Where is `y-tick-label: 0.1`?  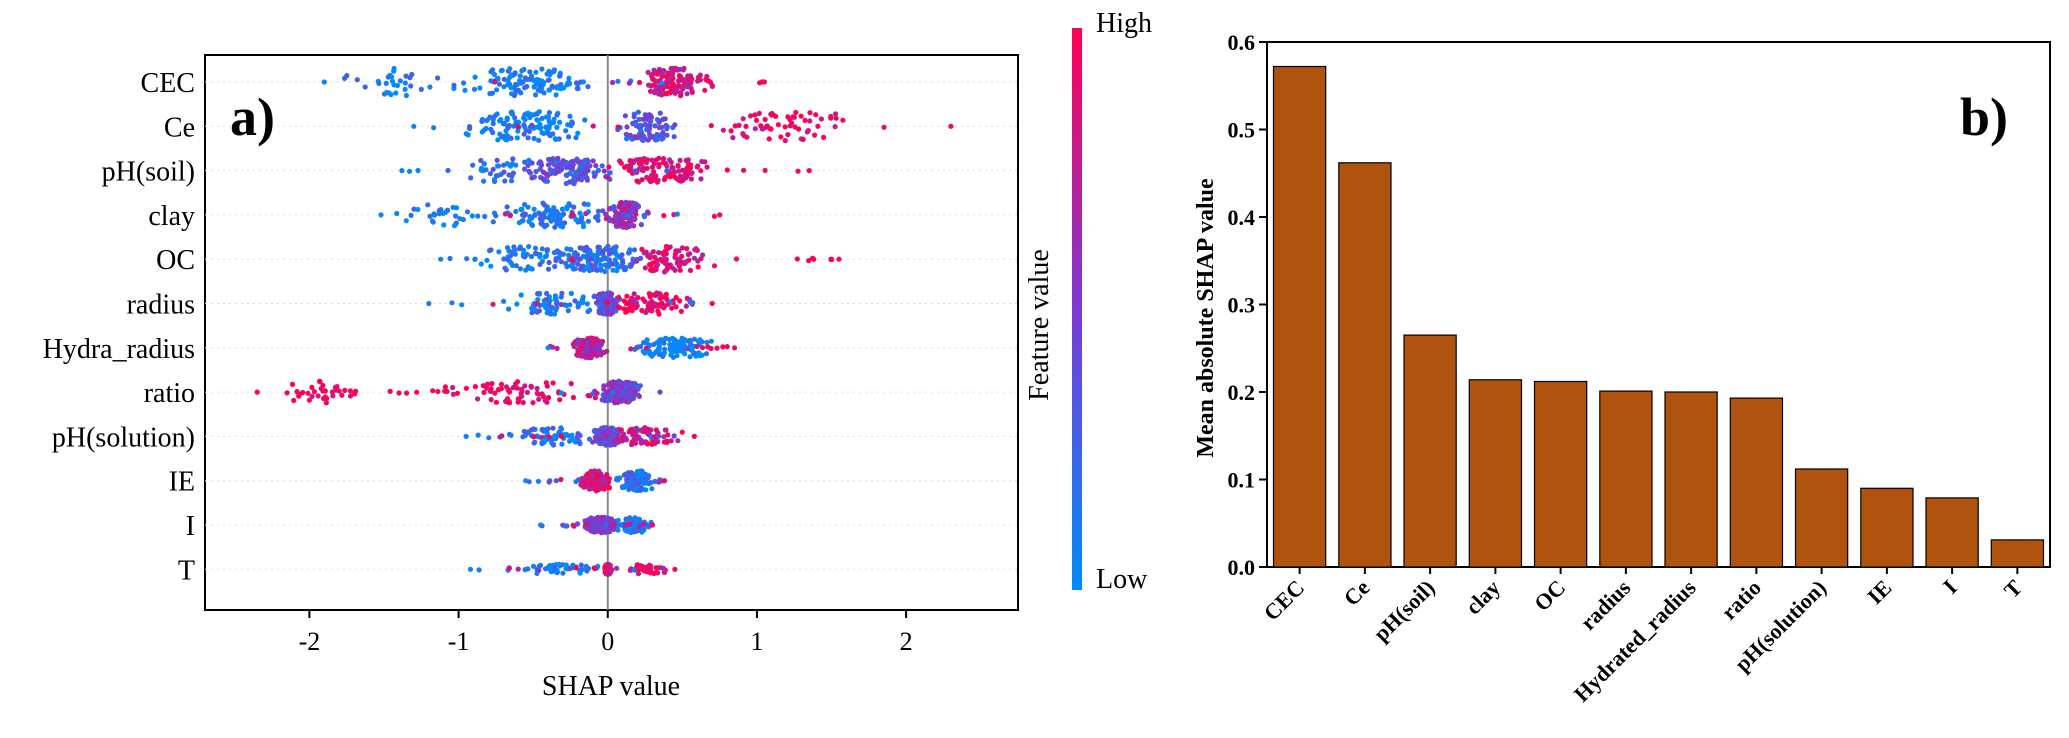
y-tick-label: 0.1 is located at coordinates (1242, 480).